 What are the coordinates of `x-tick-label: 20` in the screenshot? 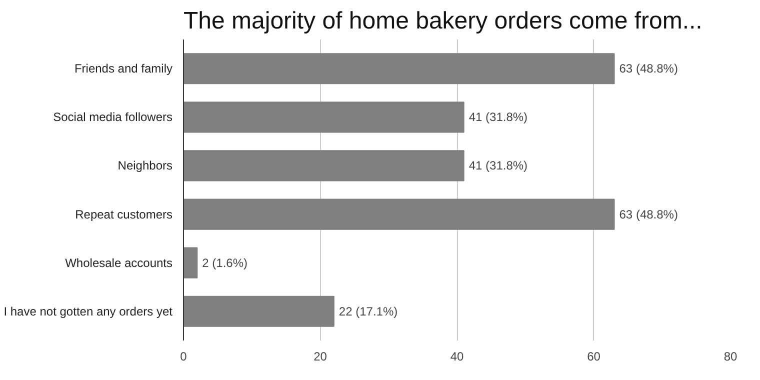 It's located at (321, 357).